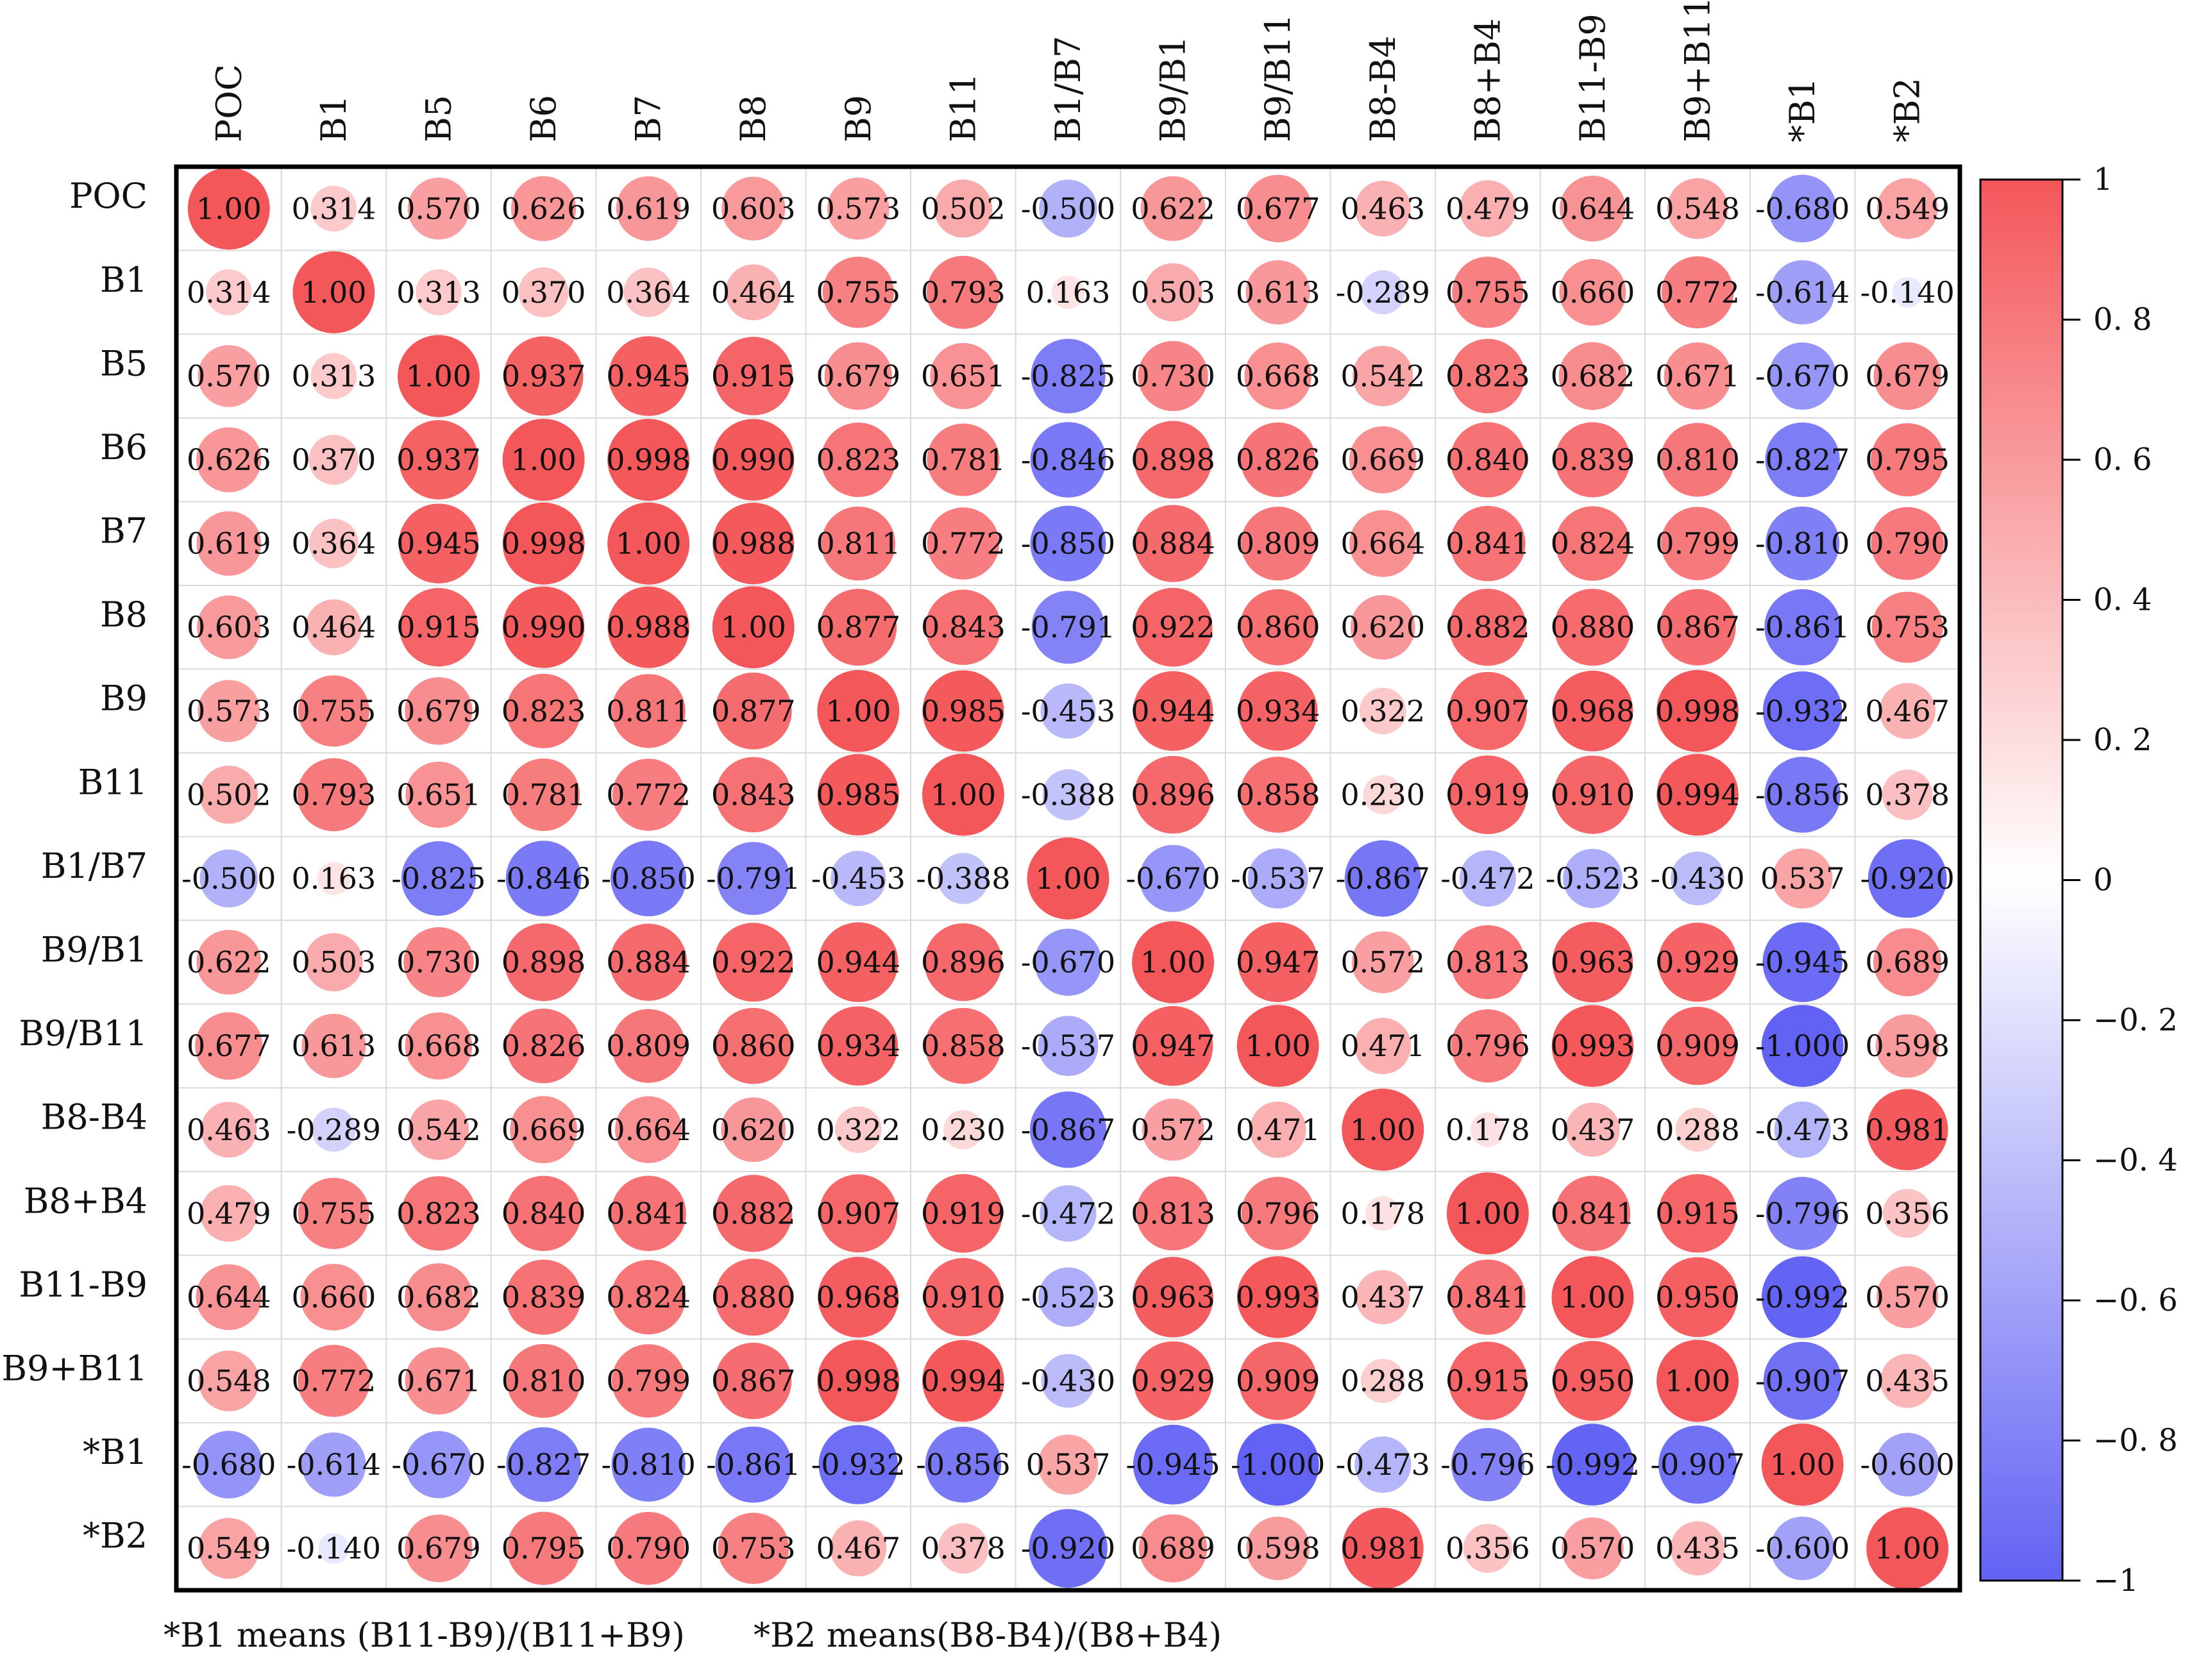  What do you see at coordinates (753, 962) in the screenshot?
I see `corr-value-9-5: 0.922` at bounding box center [753, 962].